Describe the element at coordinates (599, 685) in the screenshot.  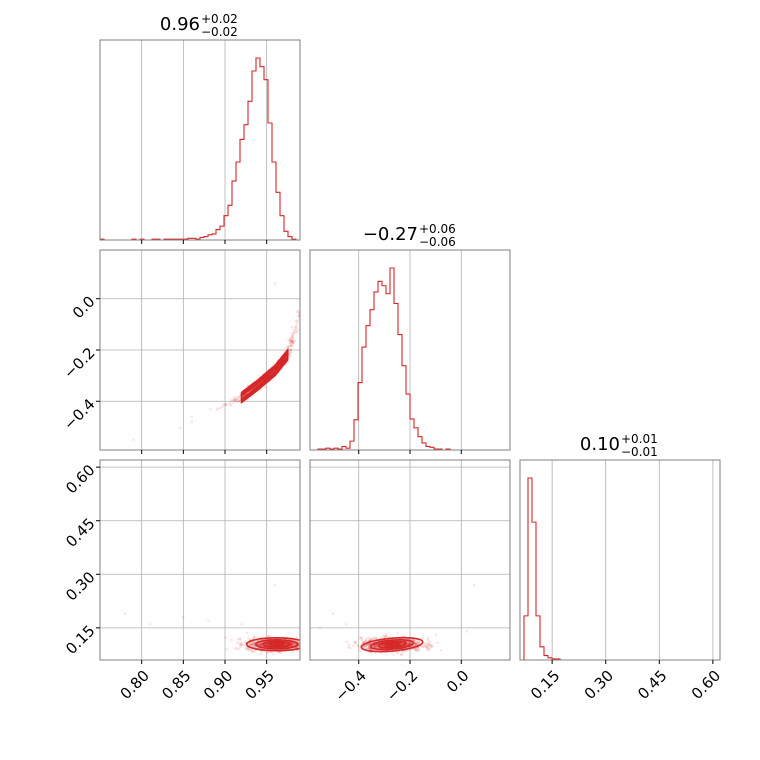
I see `x-tick-label-p2-1: 0.30` at that location.